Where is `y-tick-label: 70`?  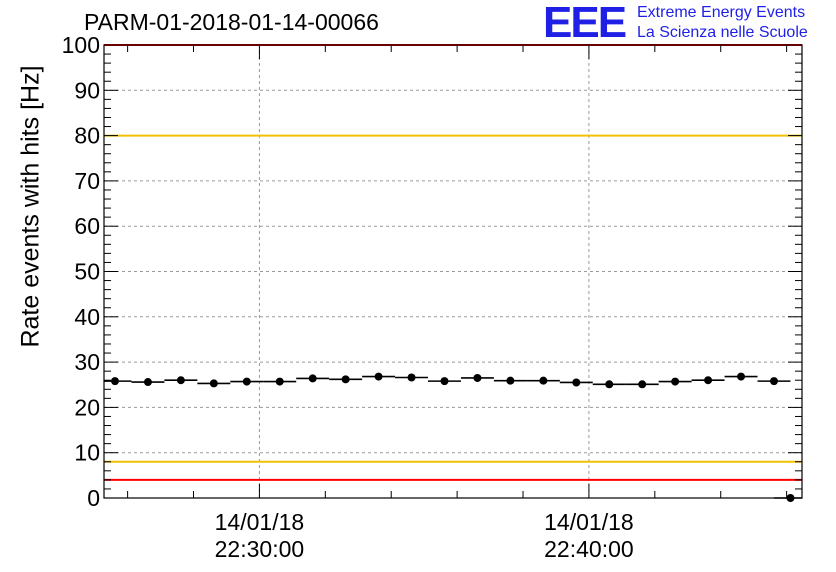 y-tick-label: 70 is located at coordinates (87, 181).